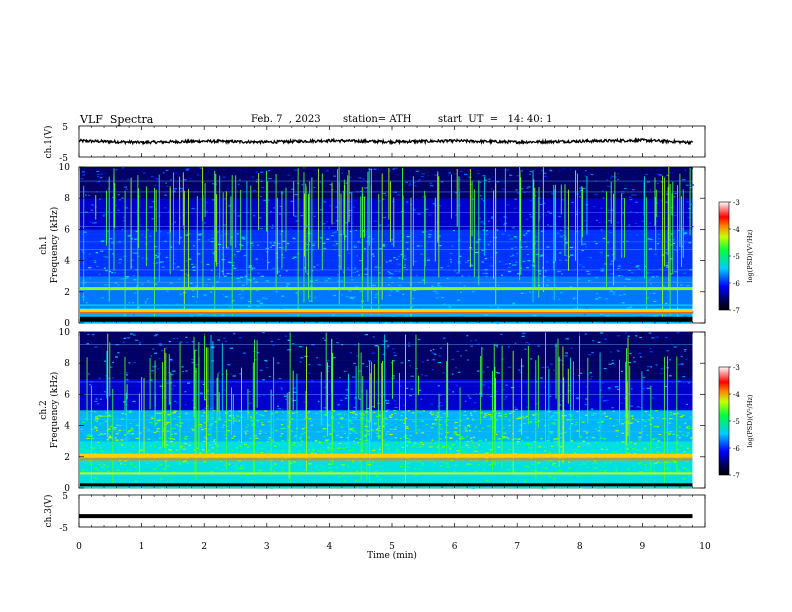  What do you see at coordinates (386, 141) in the screenshot?
I see `ch1-waveform-line` at bounding box center [386, 141].